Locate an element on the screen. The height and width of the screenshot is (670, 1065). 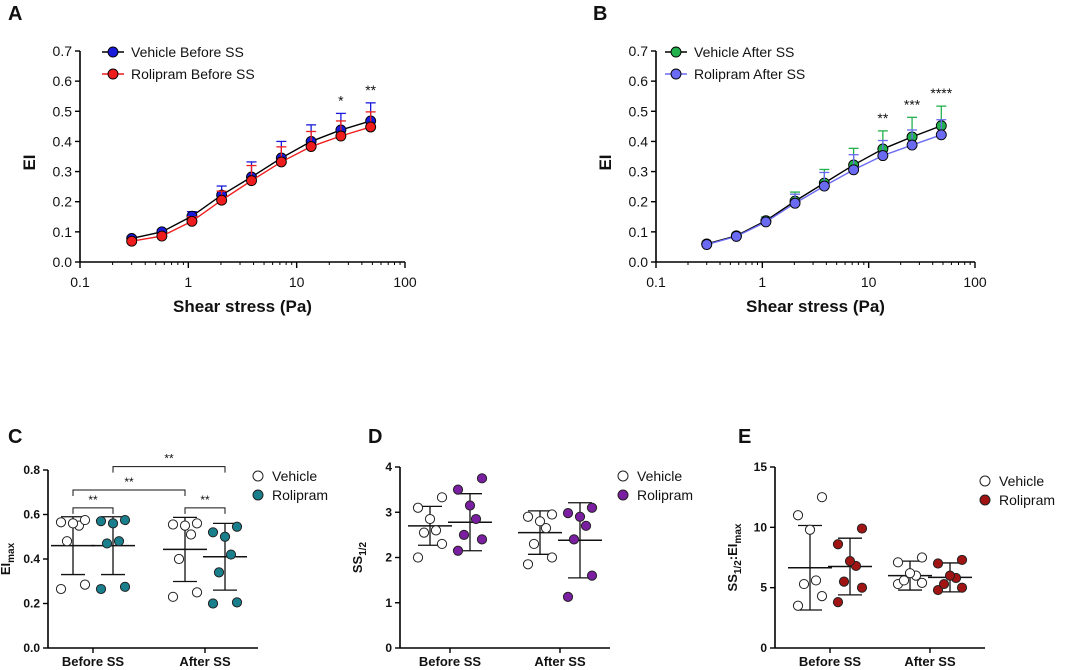
y-tick-label: 10 is located at coordinates (761, 527).